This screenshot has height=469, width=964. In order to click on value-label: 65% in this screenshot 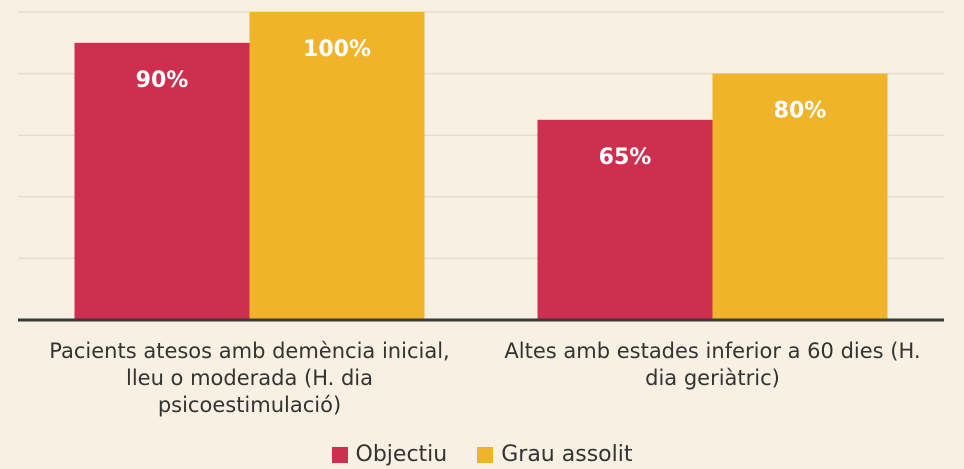, I will do `click(625, 157)`.